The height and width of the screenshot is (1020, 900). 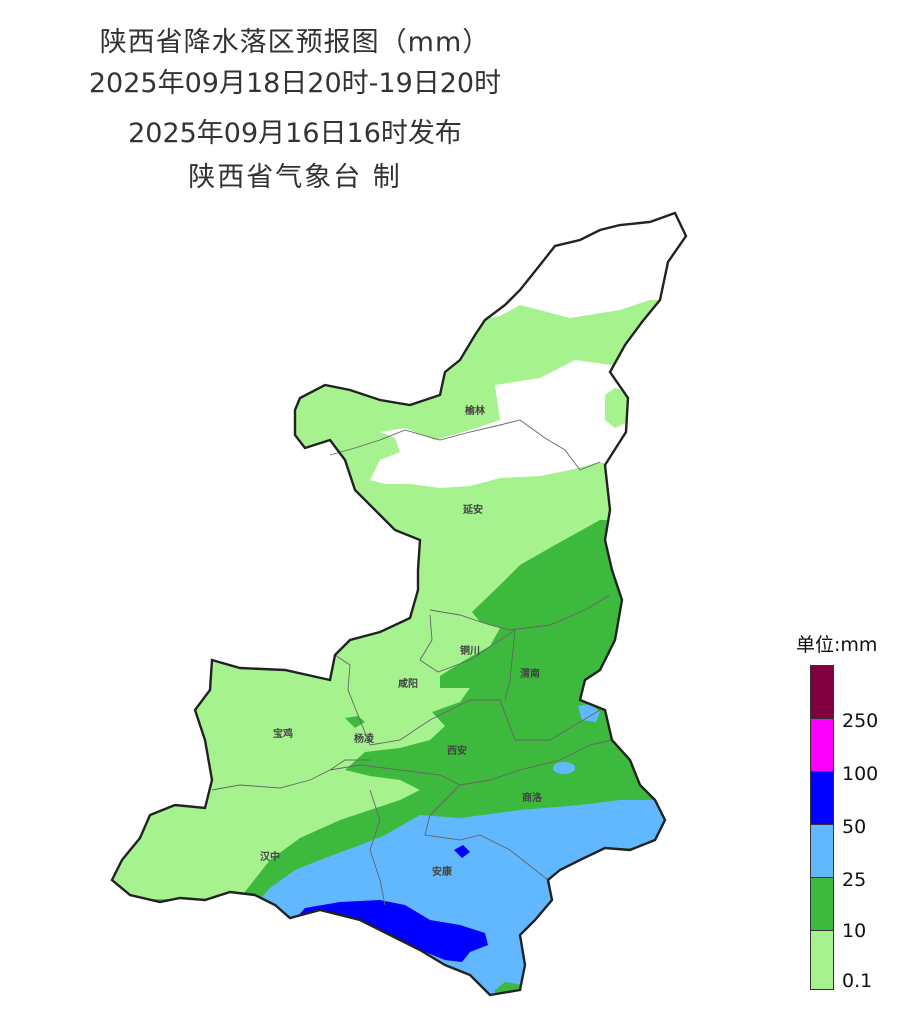 What do you see at coordinates (283, 733) in the screenshot?
I see `city-label-baoji: 宝鸡` at bounding box center [283, 733].